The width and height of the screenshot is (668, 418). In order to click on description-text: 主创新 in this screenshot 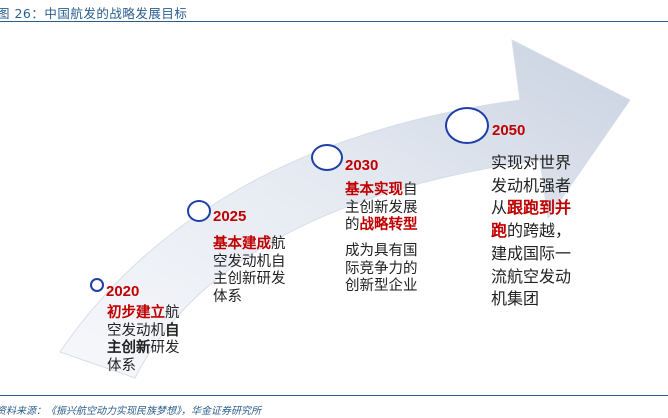, I will do `click(129, 348)`.